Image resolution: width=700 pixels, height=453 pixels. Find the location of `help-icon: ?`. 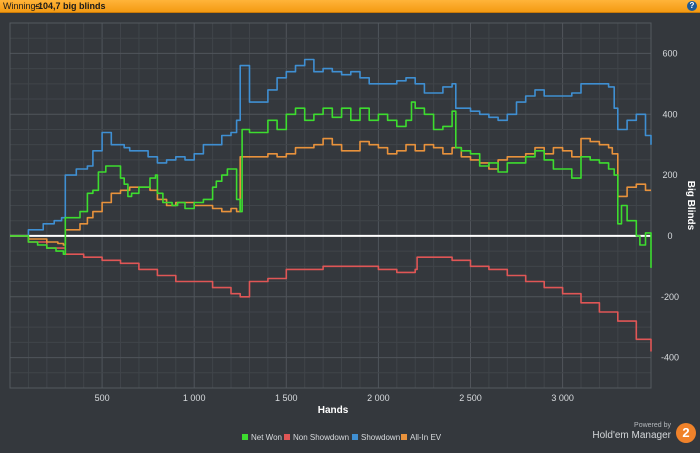

help-icon: ? is located at coordinates (692, 6).